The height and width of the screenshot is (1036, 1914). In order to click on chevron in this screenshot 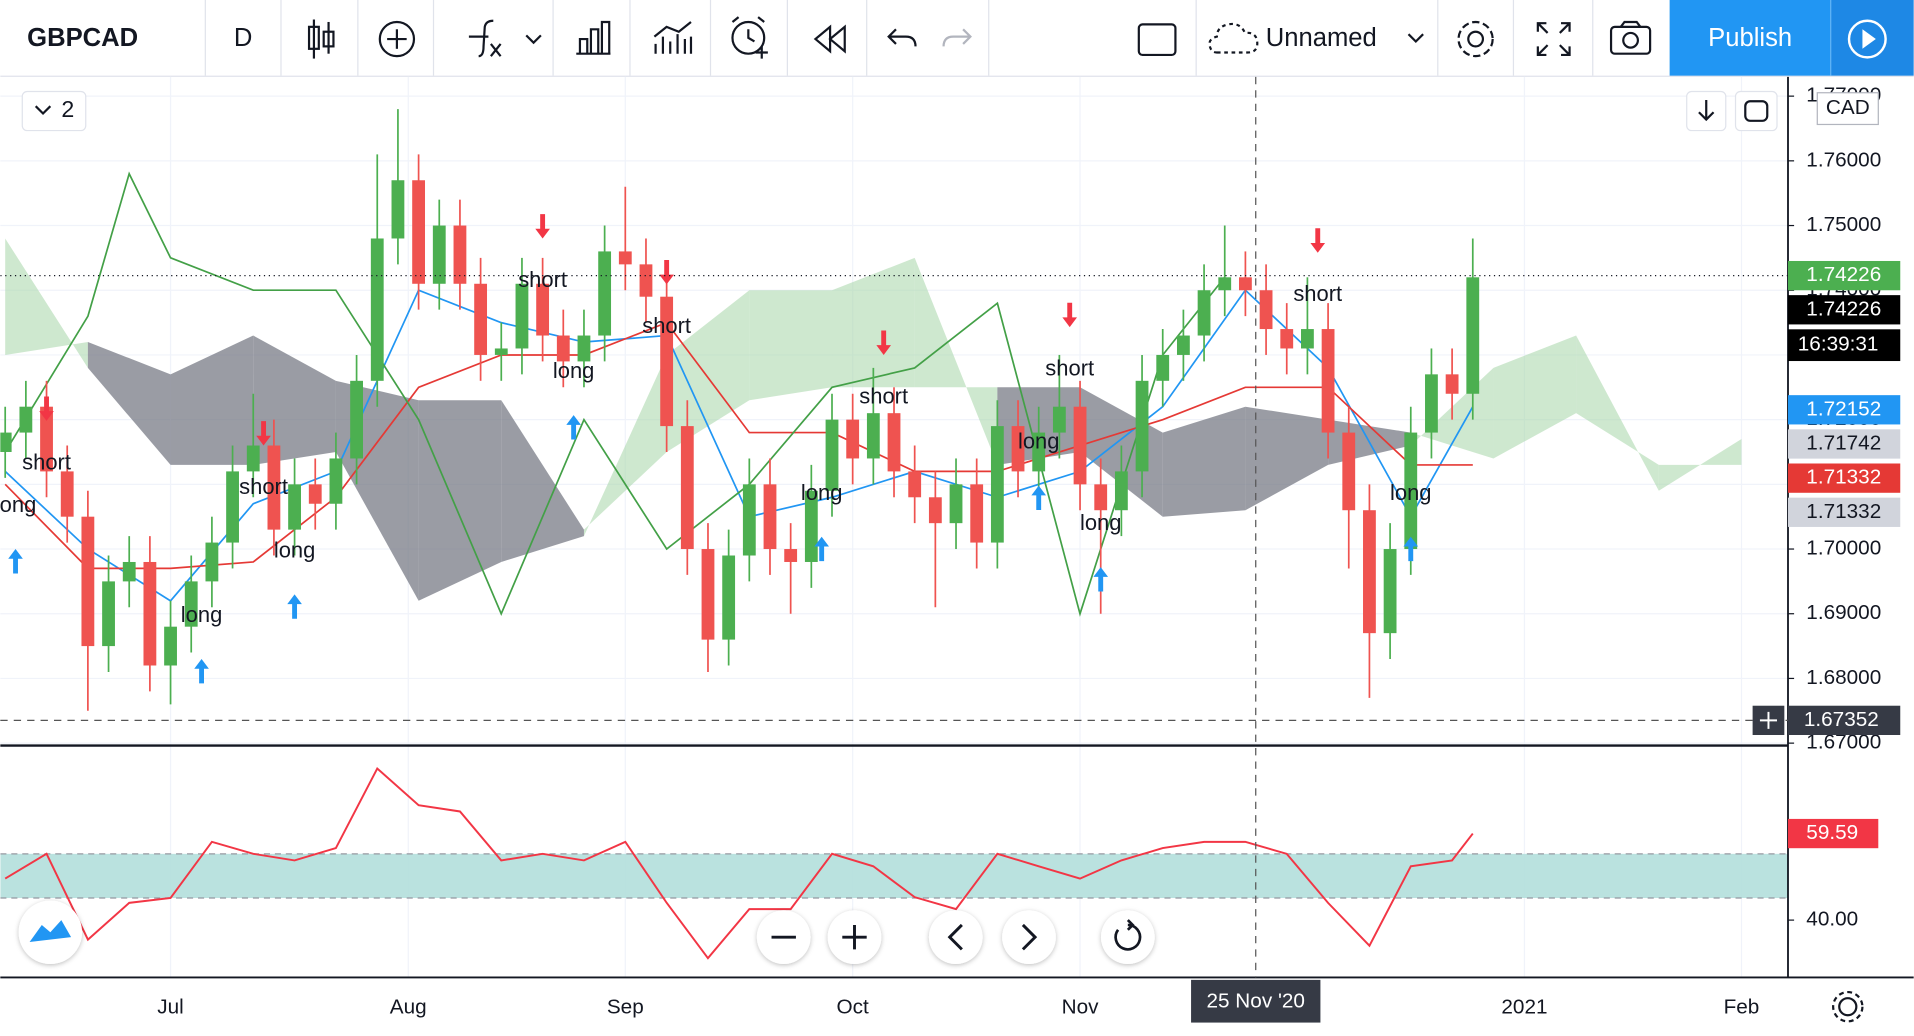, I will do `click(43, 110)`.